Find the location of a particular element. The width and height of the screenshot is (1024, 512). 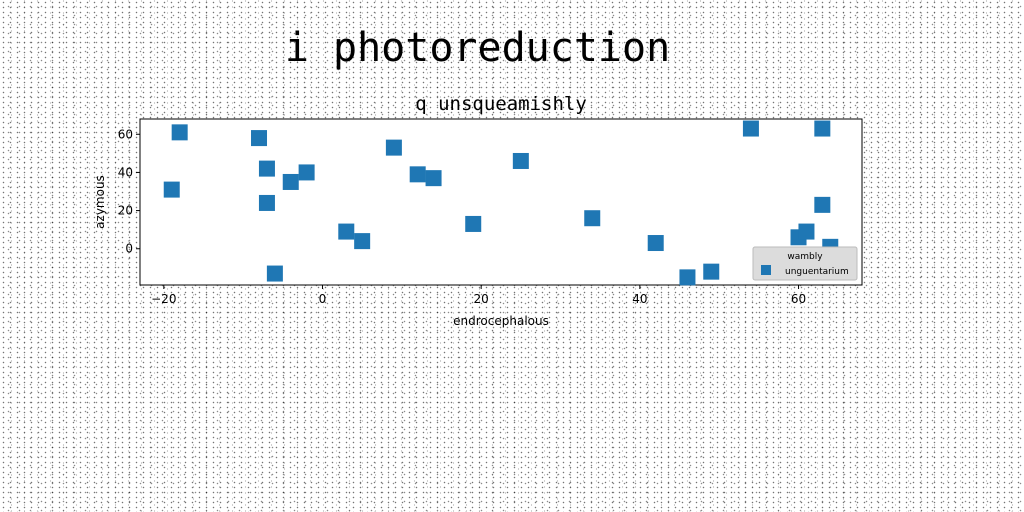

y-tick-label: 60 is located at coordinates (125, 134).